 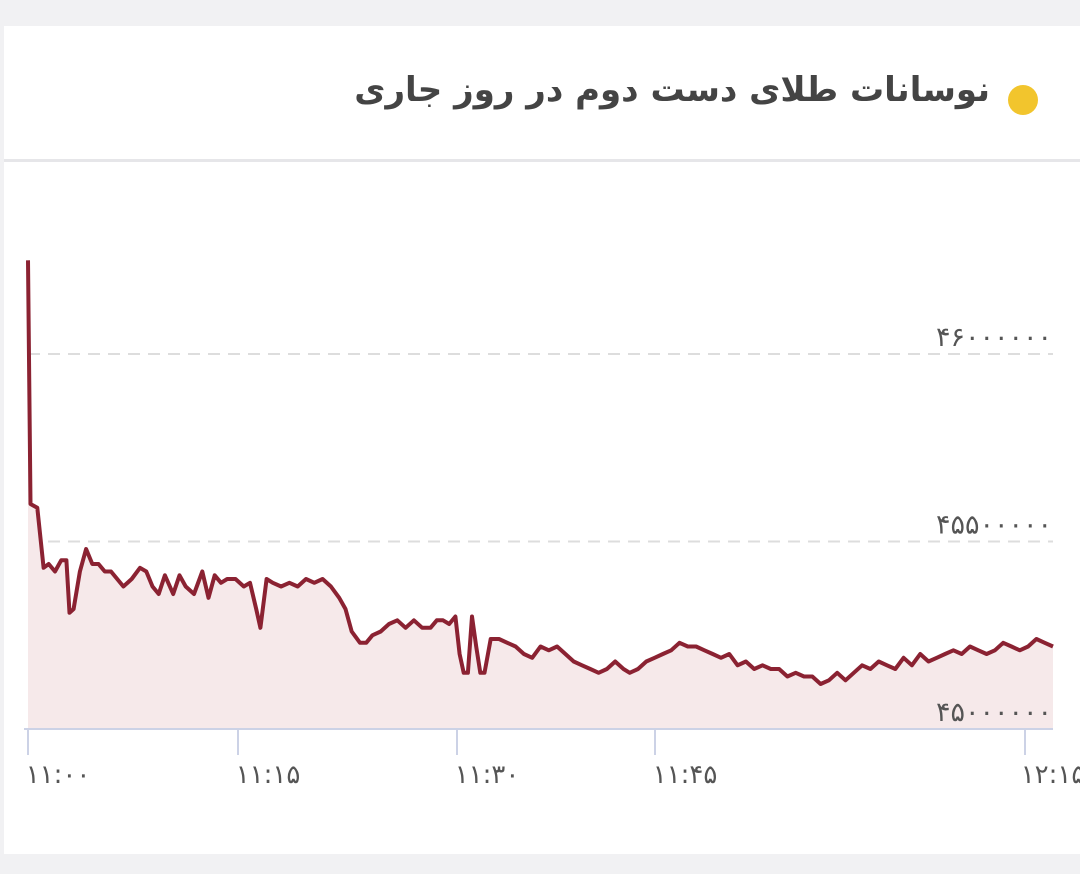 I want to click on x-tick-label: ۱۲:۱۵, so click(x=1050, y=775).